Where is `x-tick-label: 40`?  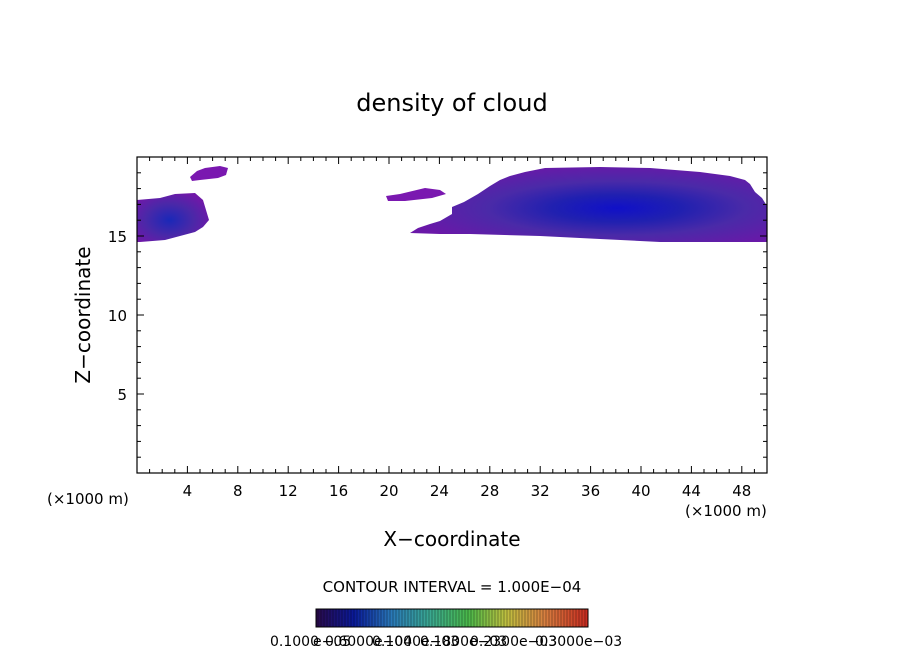 x-tick-label: 40 is located at coordinates (640, 491).